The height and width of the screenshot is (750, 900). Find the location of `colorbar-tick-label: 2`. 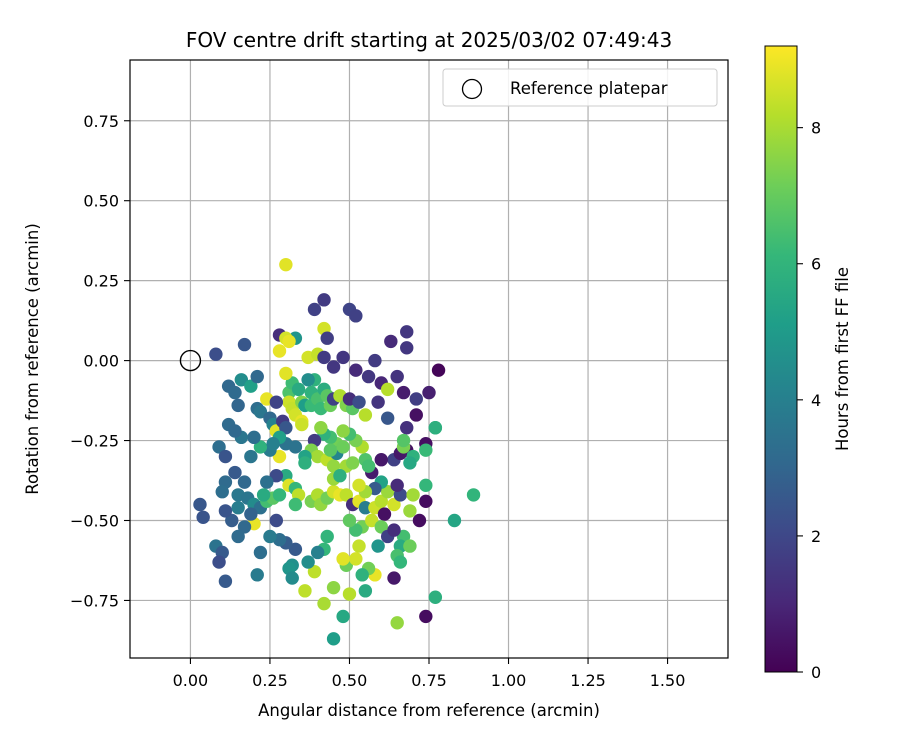

colorbar-tick-label: 2 is located at coordinates (816, 536).